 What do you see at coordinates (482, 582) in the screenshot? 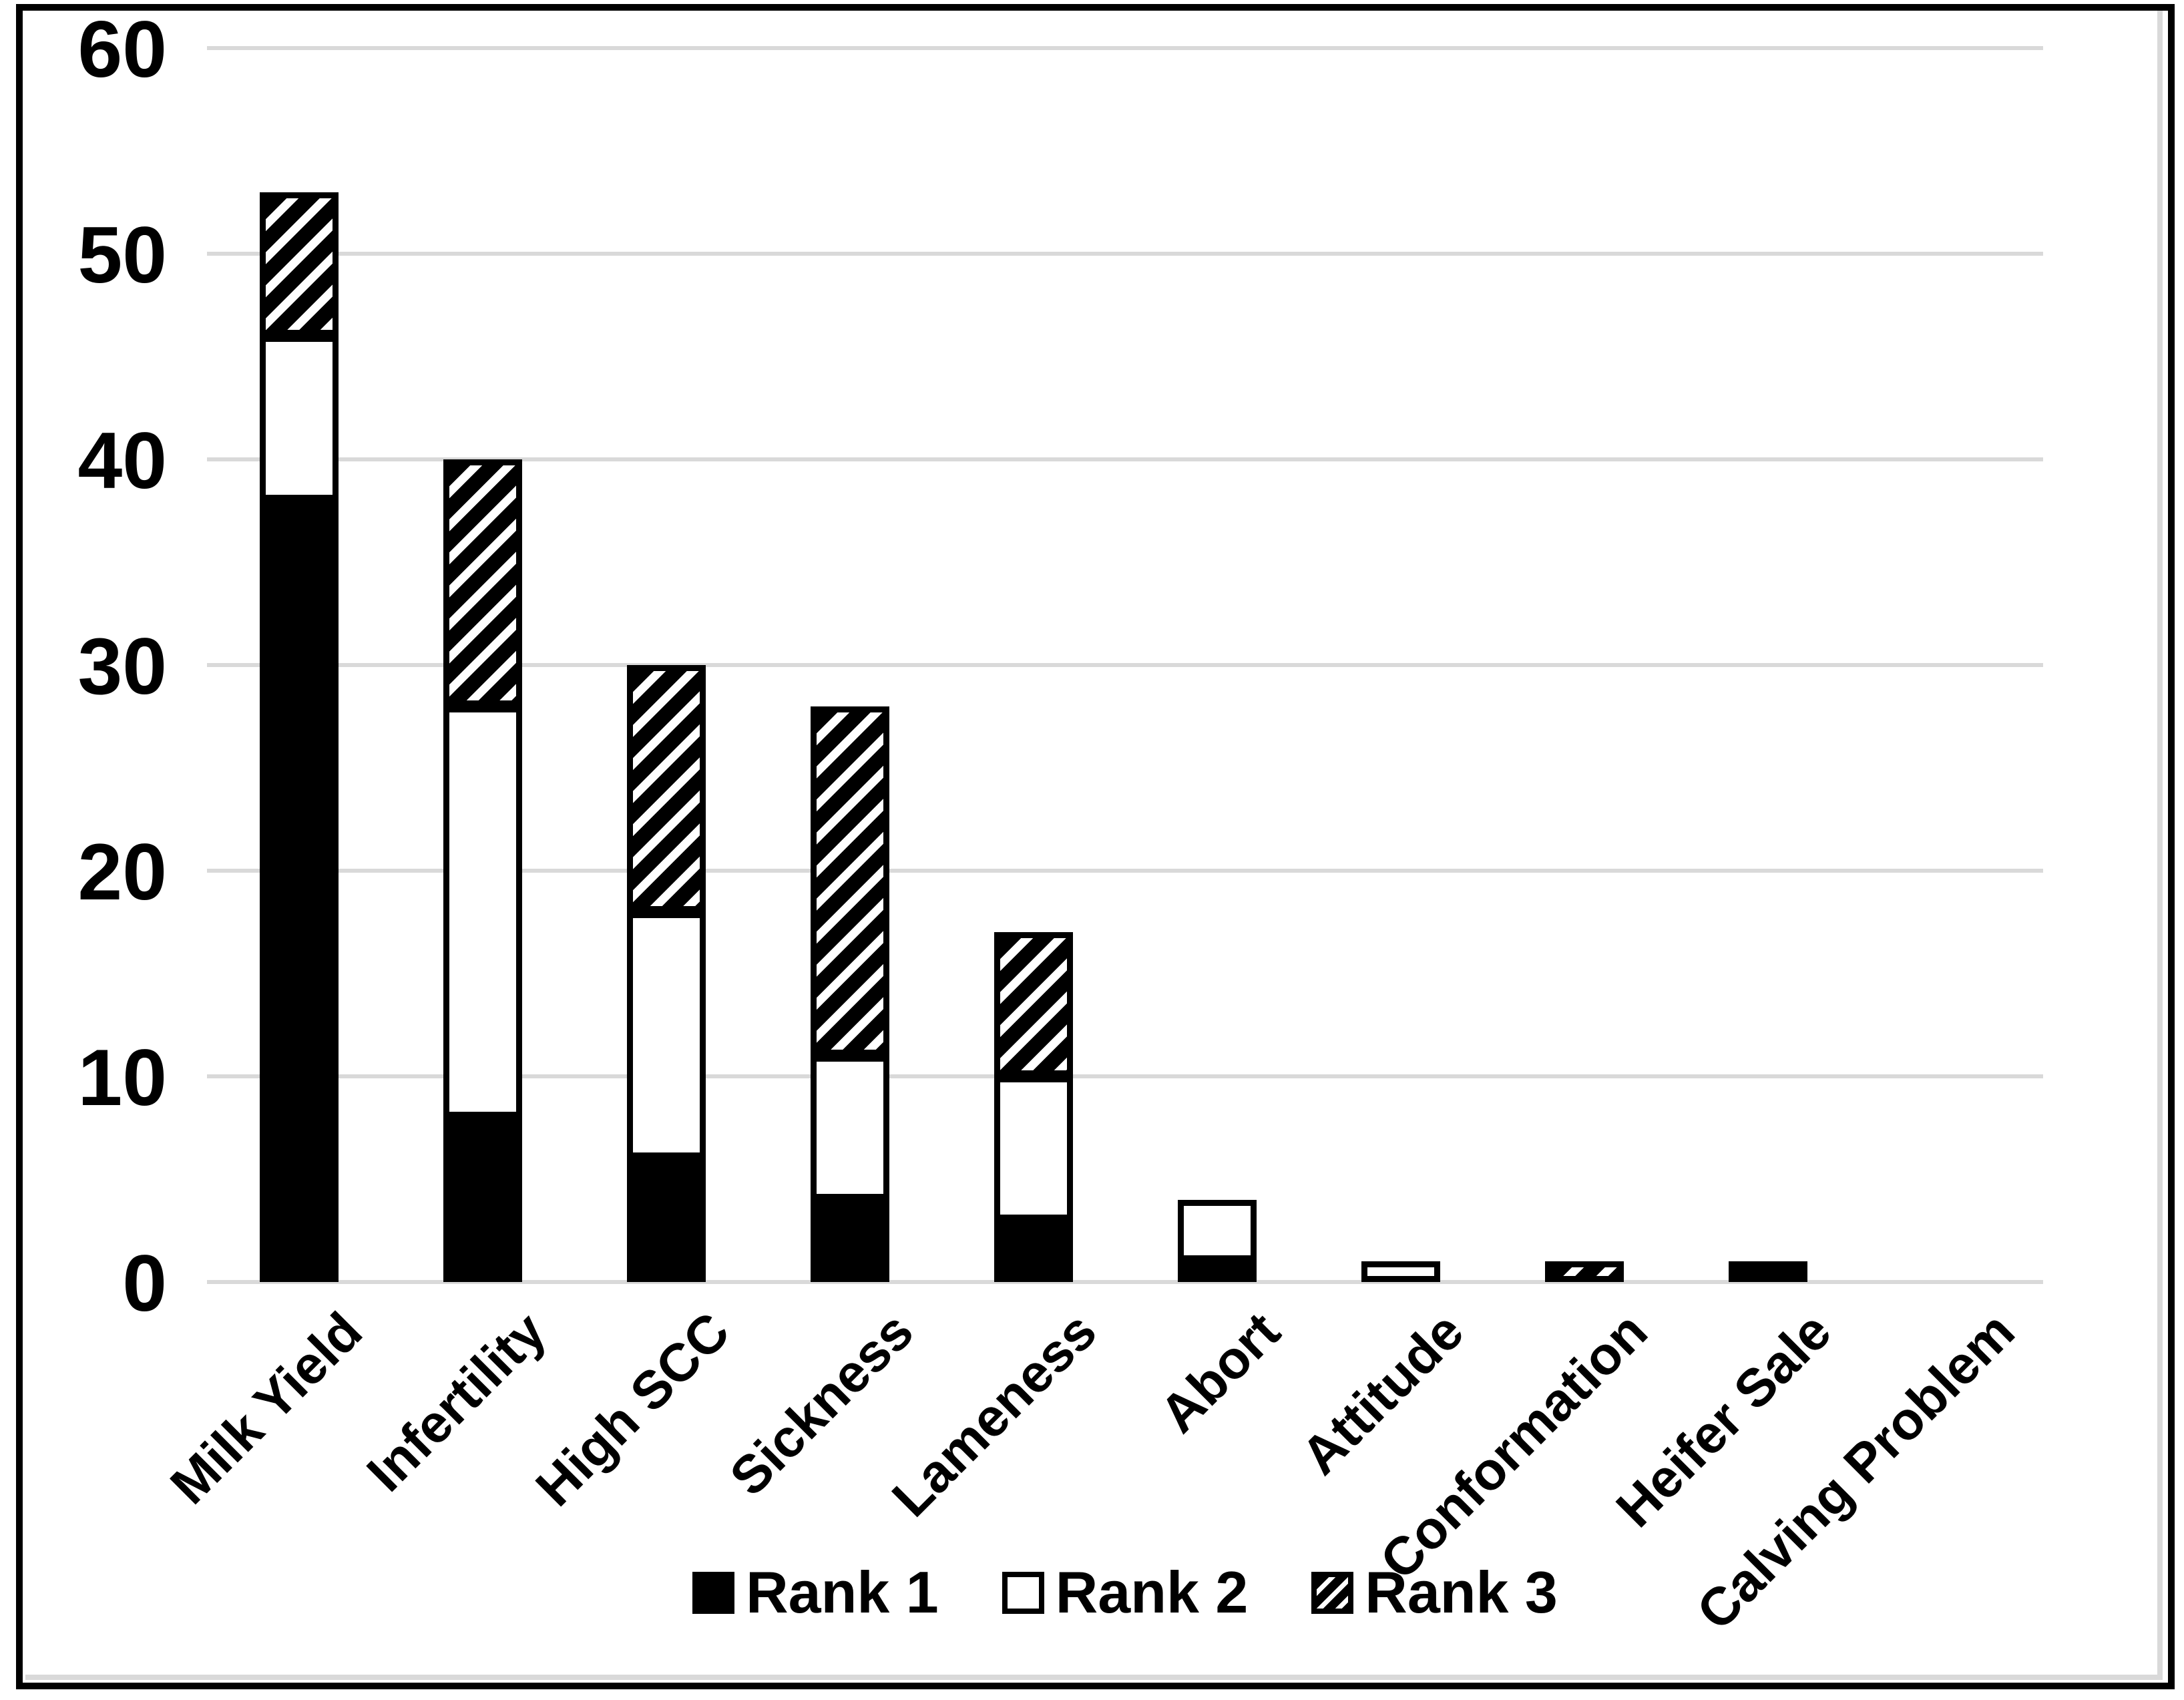
I see `bar-segment-rank-3-infertility` at bounding box center [482, 582].